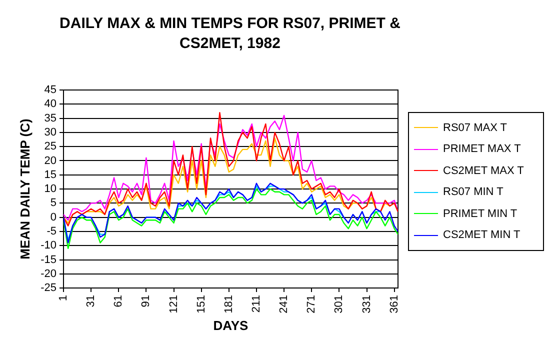 Image resolution: width=556 pixels, height=342 pixels. Describe the element at coordinates (53, 203) in the screenshot. I see `y-tick-label: 5` at that location.